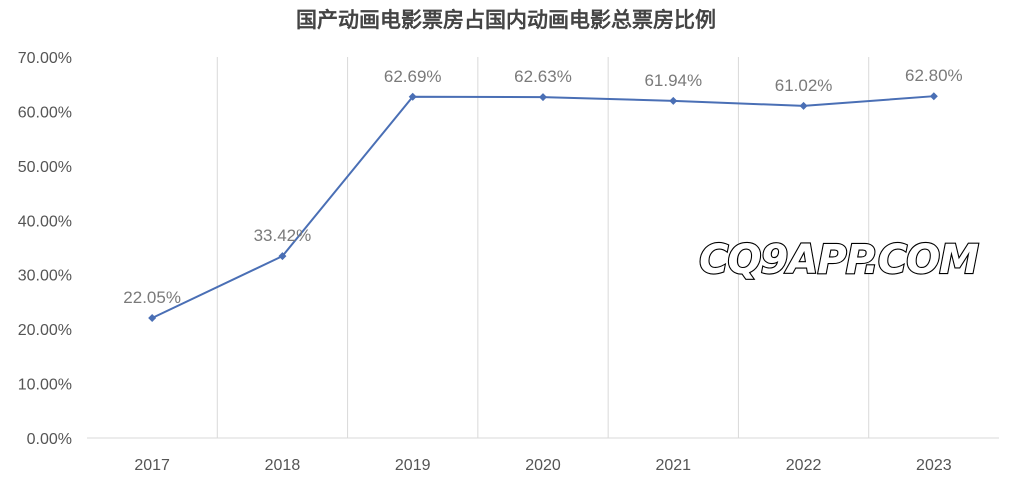 Image resolution: width=1012 pixels, height=482 pixels. I want to click on y-tick-label: 0.00%, so click(49, 439).